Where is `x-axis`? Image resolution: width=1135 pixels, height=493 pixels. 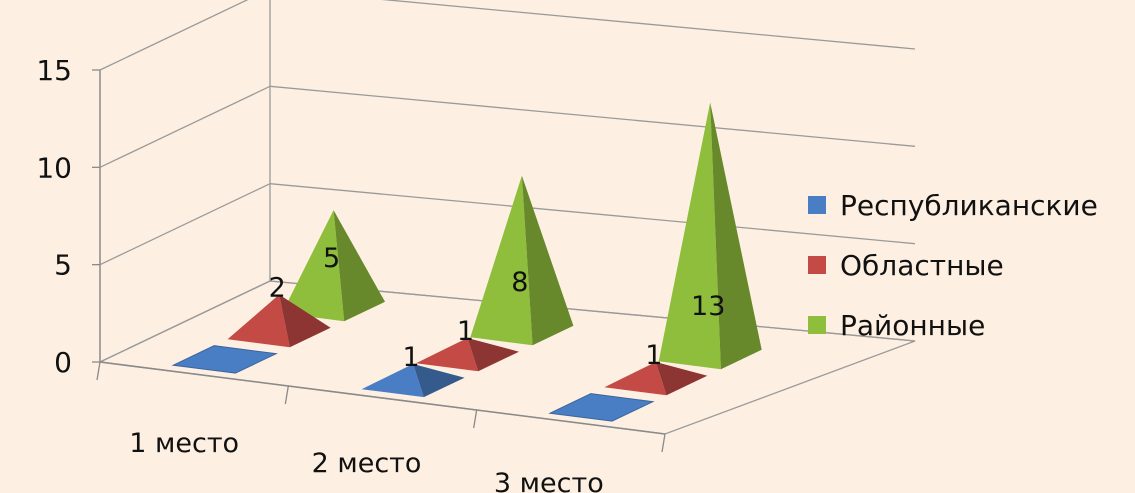 x-axis is located at coordinates (382, 398).